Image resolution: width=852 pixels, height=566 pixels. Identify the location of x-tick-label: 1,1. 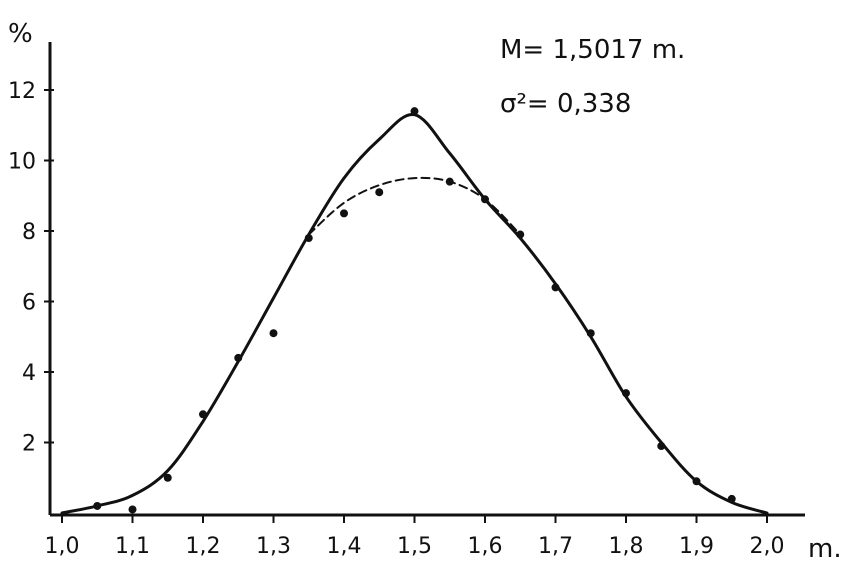
(132, 546).